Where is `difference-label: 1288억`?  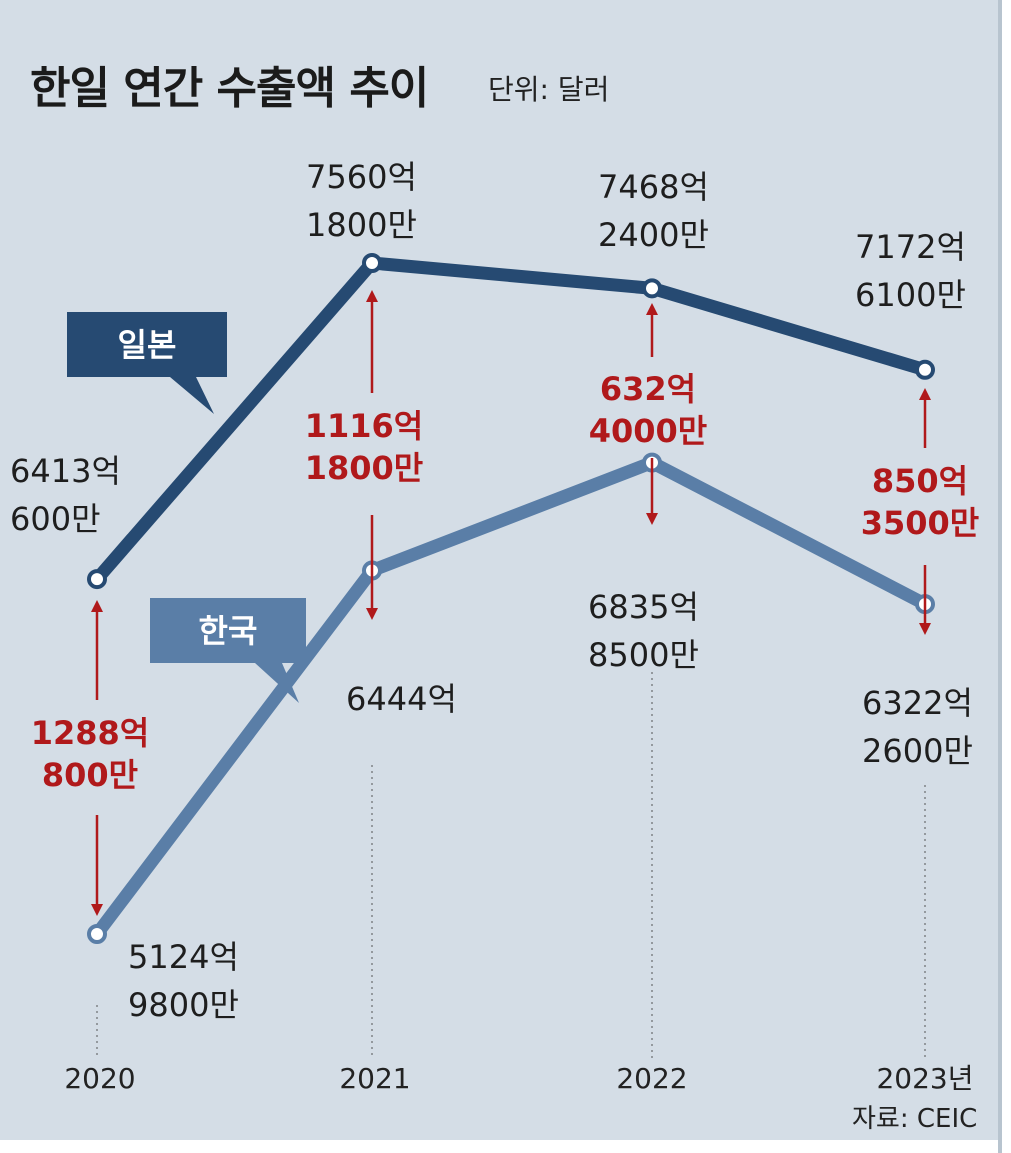 difference-label: 1288억 is located at coordinates (90, 733).